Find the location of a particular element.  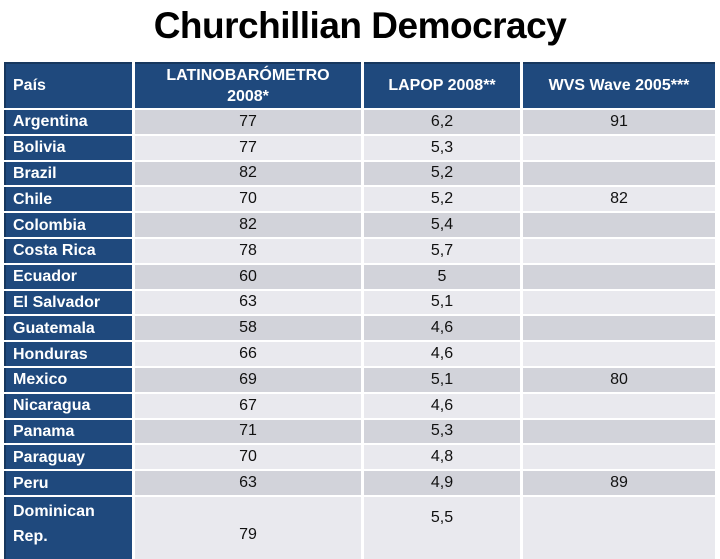

country-cell: Panama is located at coordinates (68, 431).